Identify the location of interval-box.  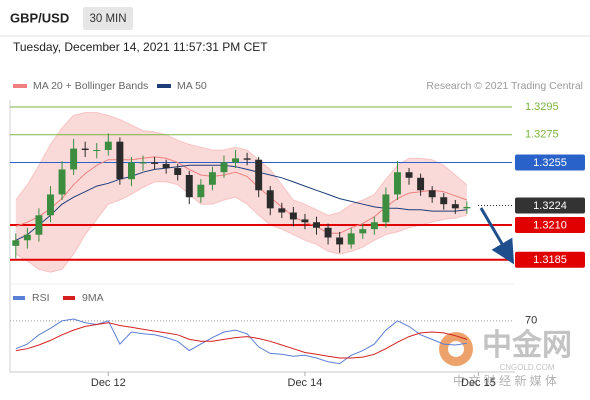
(108, 18).